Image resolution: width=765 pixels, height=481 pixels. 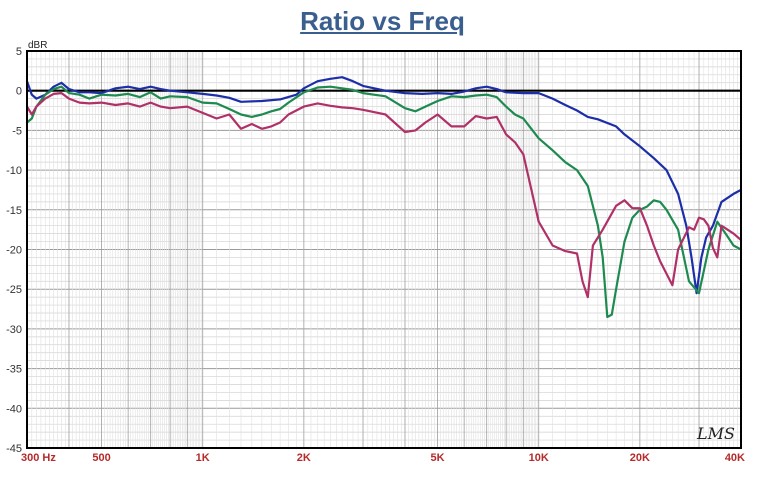 What do you see at coordinates (438, 458) in the screenshot?
I see `x-tick-label: 5K` at bounding box center [438, 458].